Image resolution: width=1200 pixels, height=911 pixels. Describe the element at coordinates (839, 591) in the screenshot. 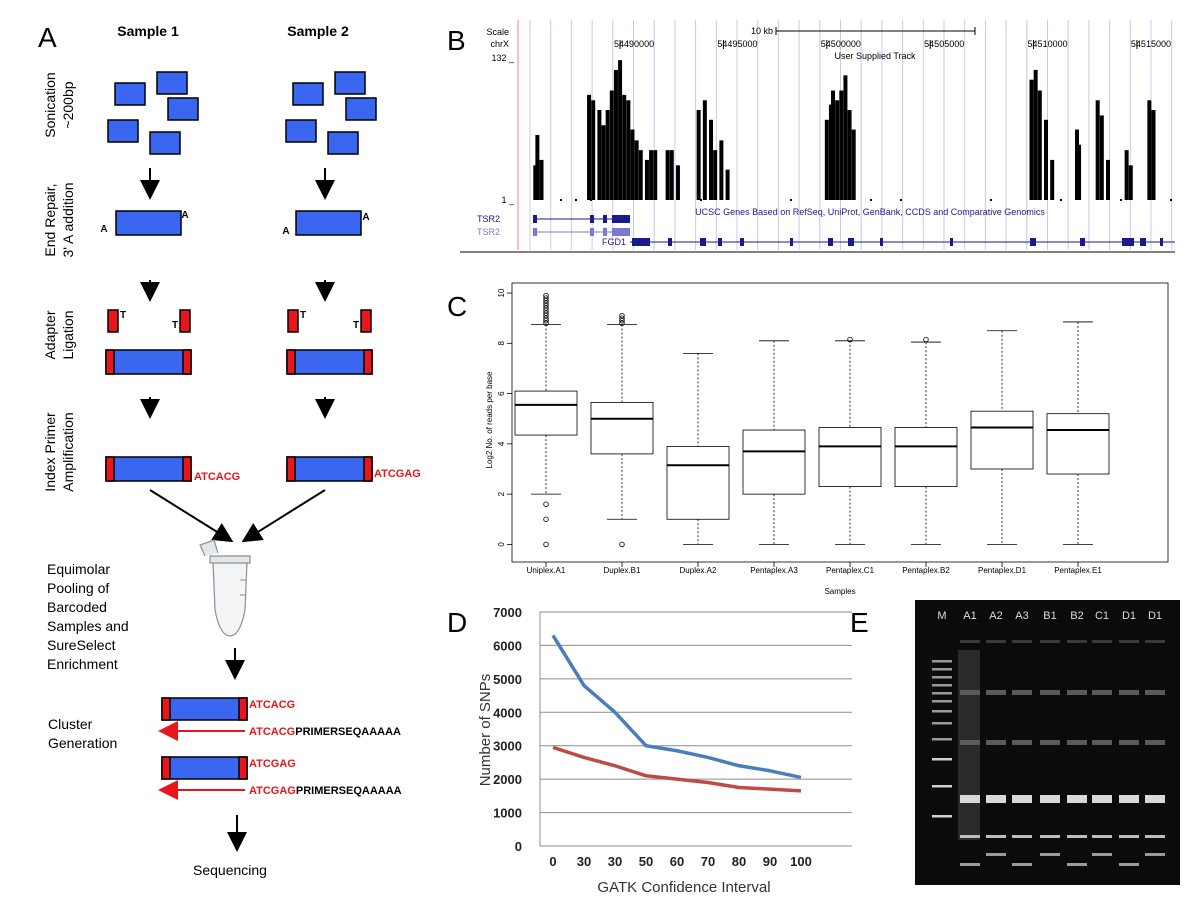

I see `x-axis-label: Samples` at that location.